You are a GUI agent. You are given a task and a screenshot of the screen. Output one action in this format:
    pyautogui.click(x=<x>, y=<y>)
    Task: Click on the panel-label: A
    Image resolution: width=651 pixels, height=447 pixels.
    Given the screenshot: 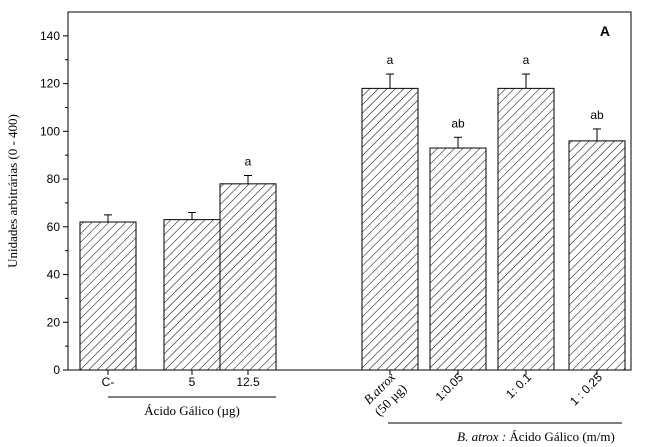 What is the action you would take?
    pyautogui.click(x=605, y=31)
    